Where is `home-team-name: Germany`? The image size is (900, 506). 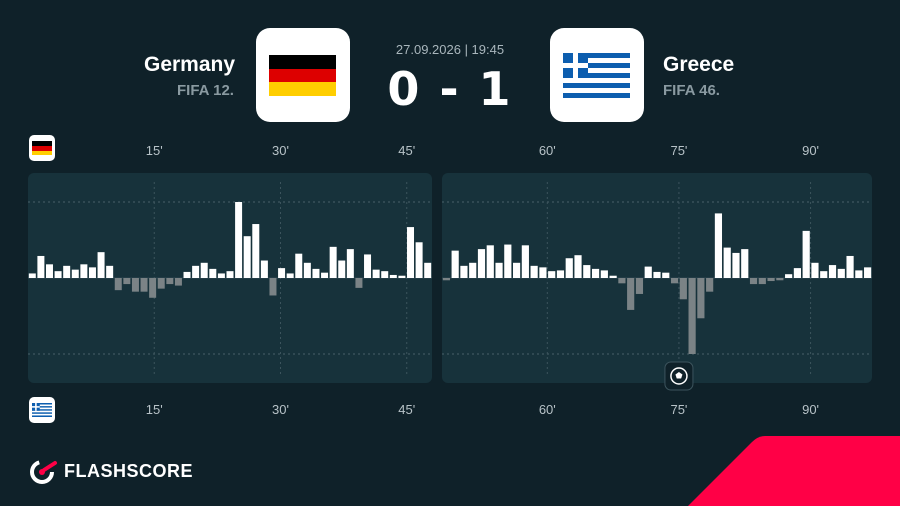 home-team-name: Germany is located at coordinates (190, 64).